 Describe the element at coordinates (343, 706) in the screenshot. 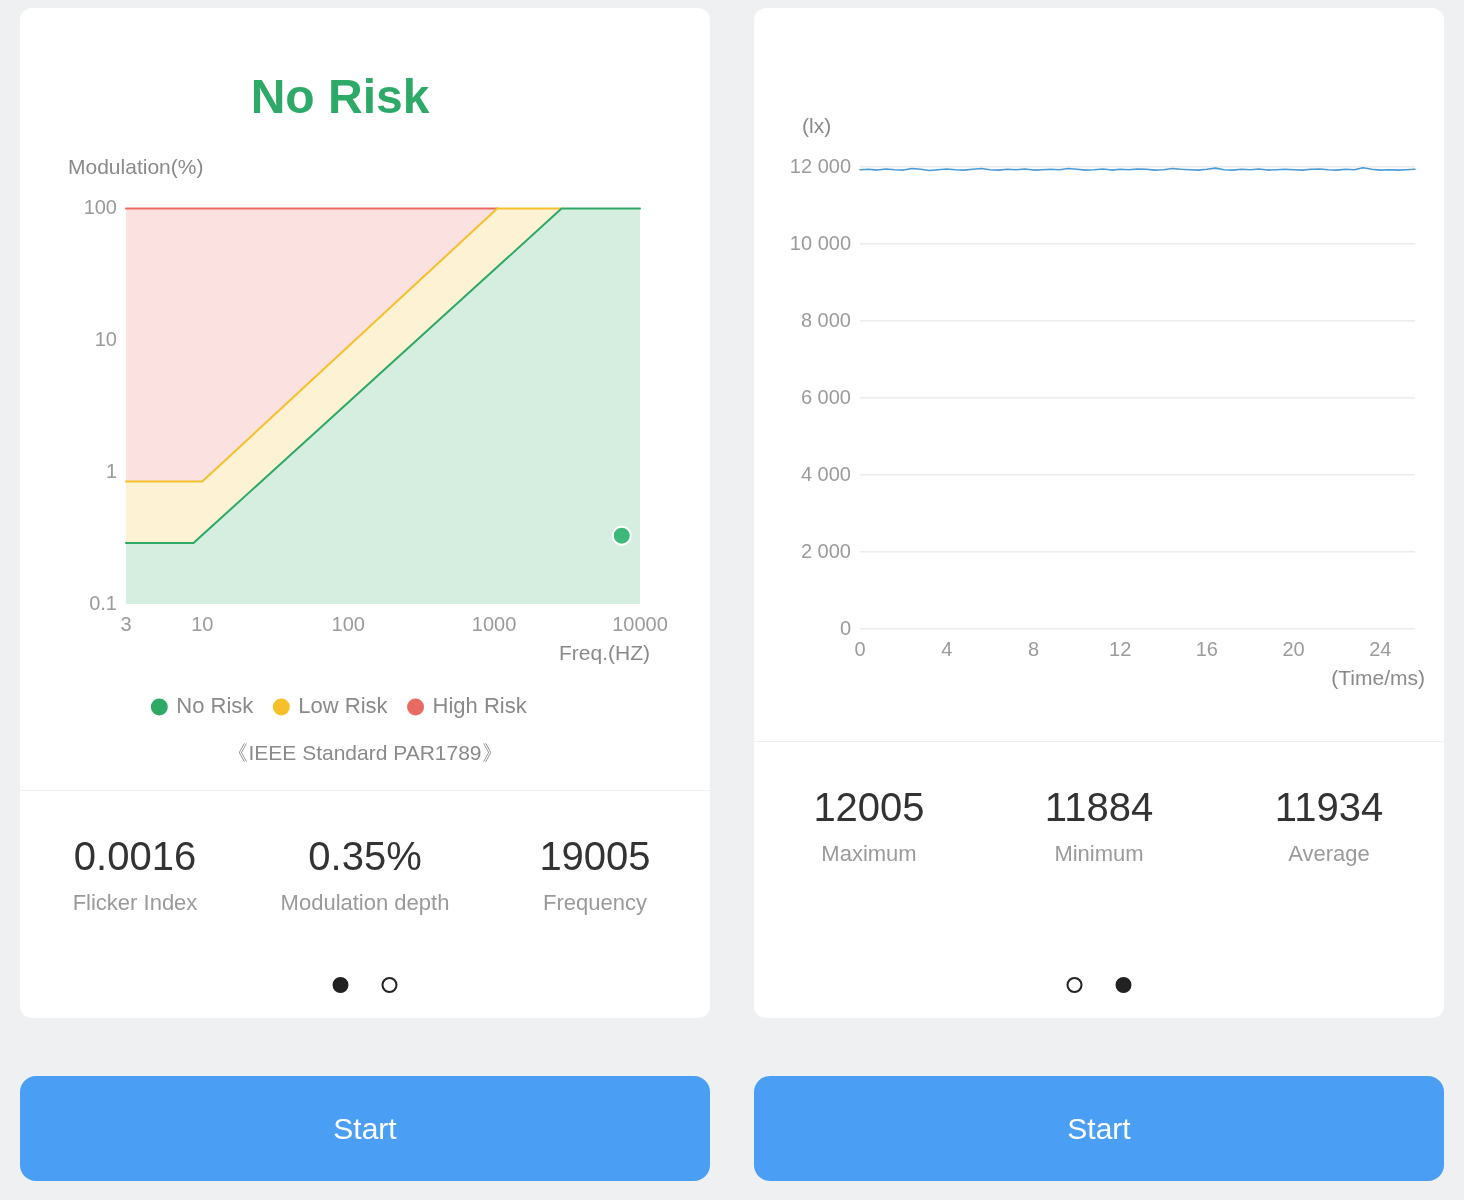

I see `legend-label: Low Risk` at that location.